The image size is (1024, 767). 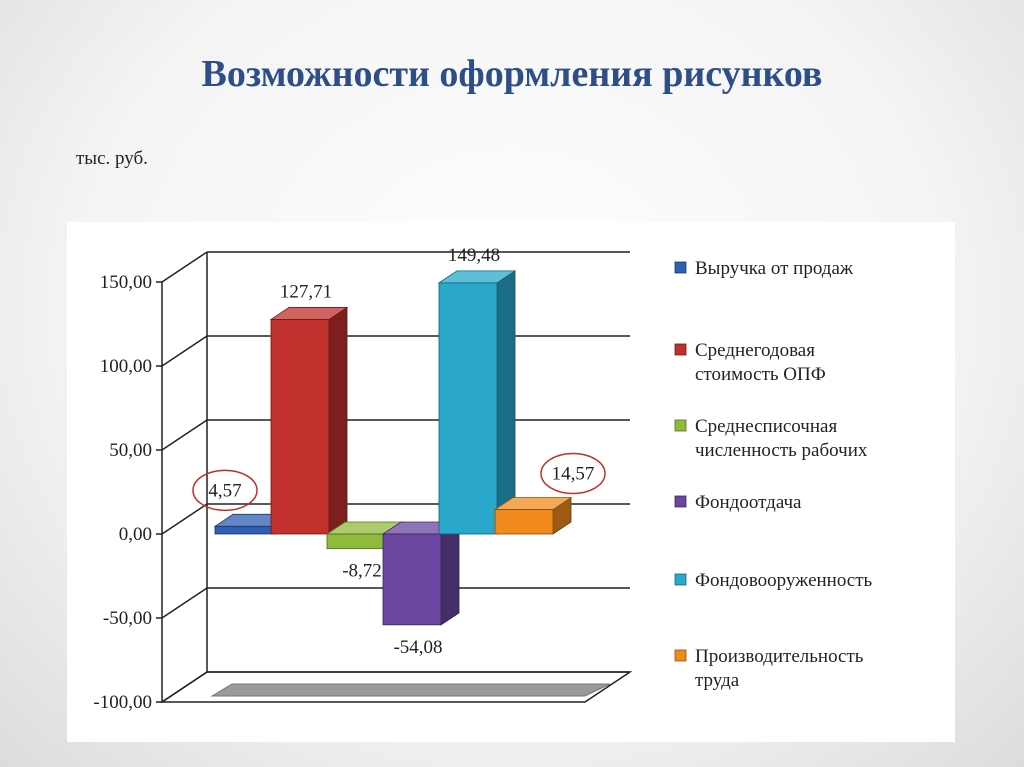 I want to click on legend-entry: Фондовооруженность, so click(x=773, y=580).